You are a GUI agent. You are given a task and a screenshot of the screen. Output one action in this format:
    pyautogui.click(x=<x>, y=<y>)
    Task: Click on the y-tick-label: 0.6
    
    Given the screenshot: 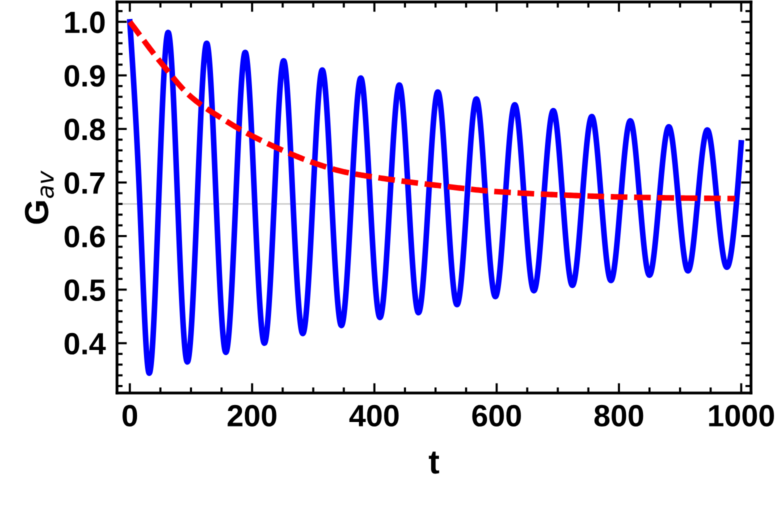 What is the action you would take?
    pyautogui.click(x=84, y=237)
    